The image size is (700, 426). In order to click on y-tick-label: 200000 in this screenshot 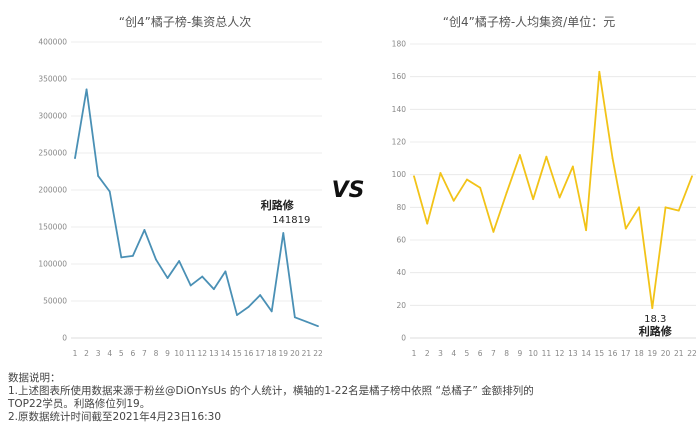, I will do `click(52, 190)`.